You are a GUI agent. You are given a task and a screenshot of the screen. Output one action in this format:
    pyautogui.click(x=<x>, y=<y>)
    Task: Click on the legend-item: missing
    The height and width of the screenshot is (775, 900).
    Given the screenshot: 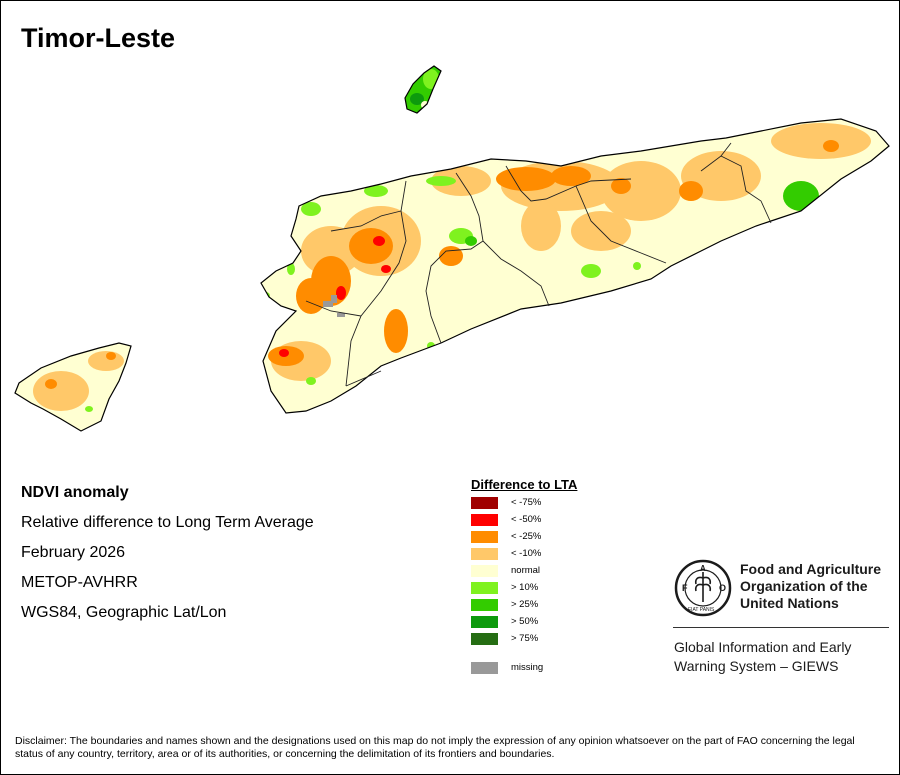 What is the action you would take?
    pyautogui.click(x=524, y=669)
    